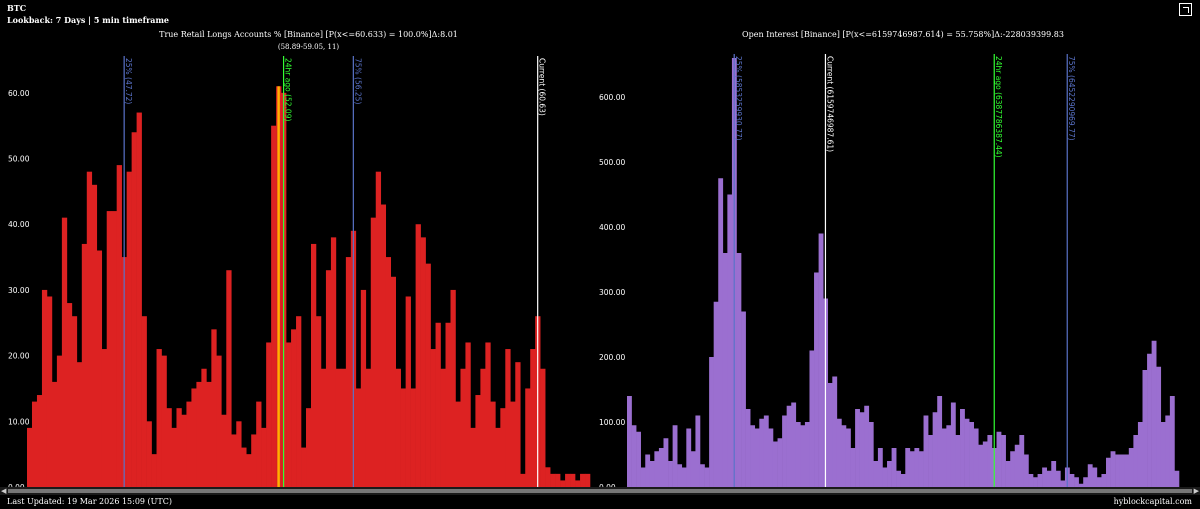 This screenshot has width=1200, height=509. What do you see at coordinates (542, 87) in the screenshot?
I see `marker-label: Current (60.63)` at bounding box center [542, 87].